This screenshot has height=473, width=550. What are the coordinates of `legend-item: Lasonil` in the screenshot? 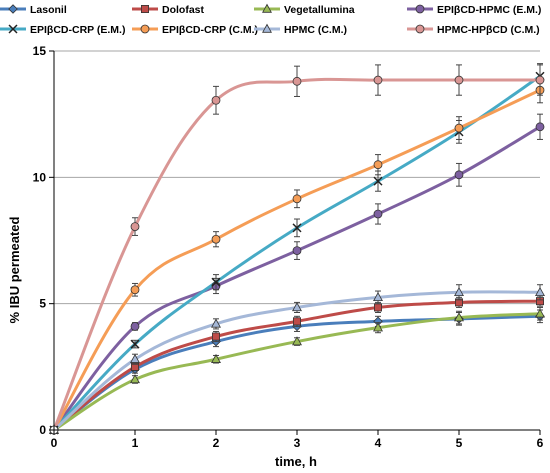 It's located at (33, 10).